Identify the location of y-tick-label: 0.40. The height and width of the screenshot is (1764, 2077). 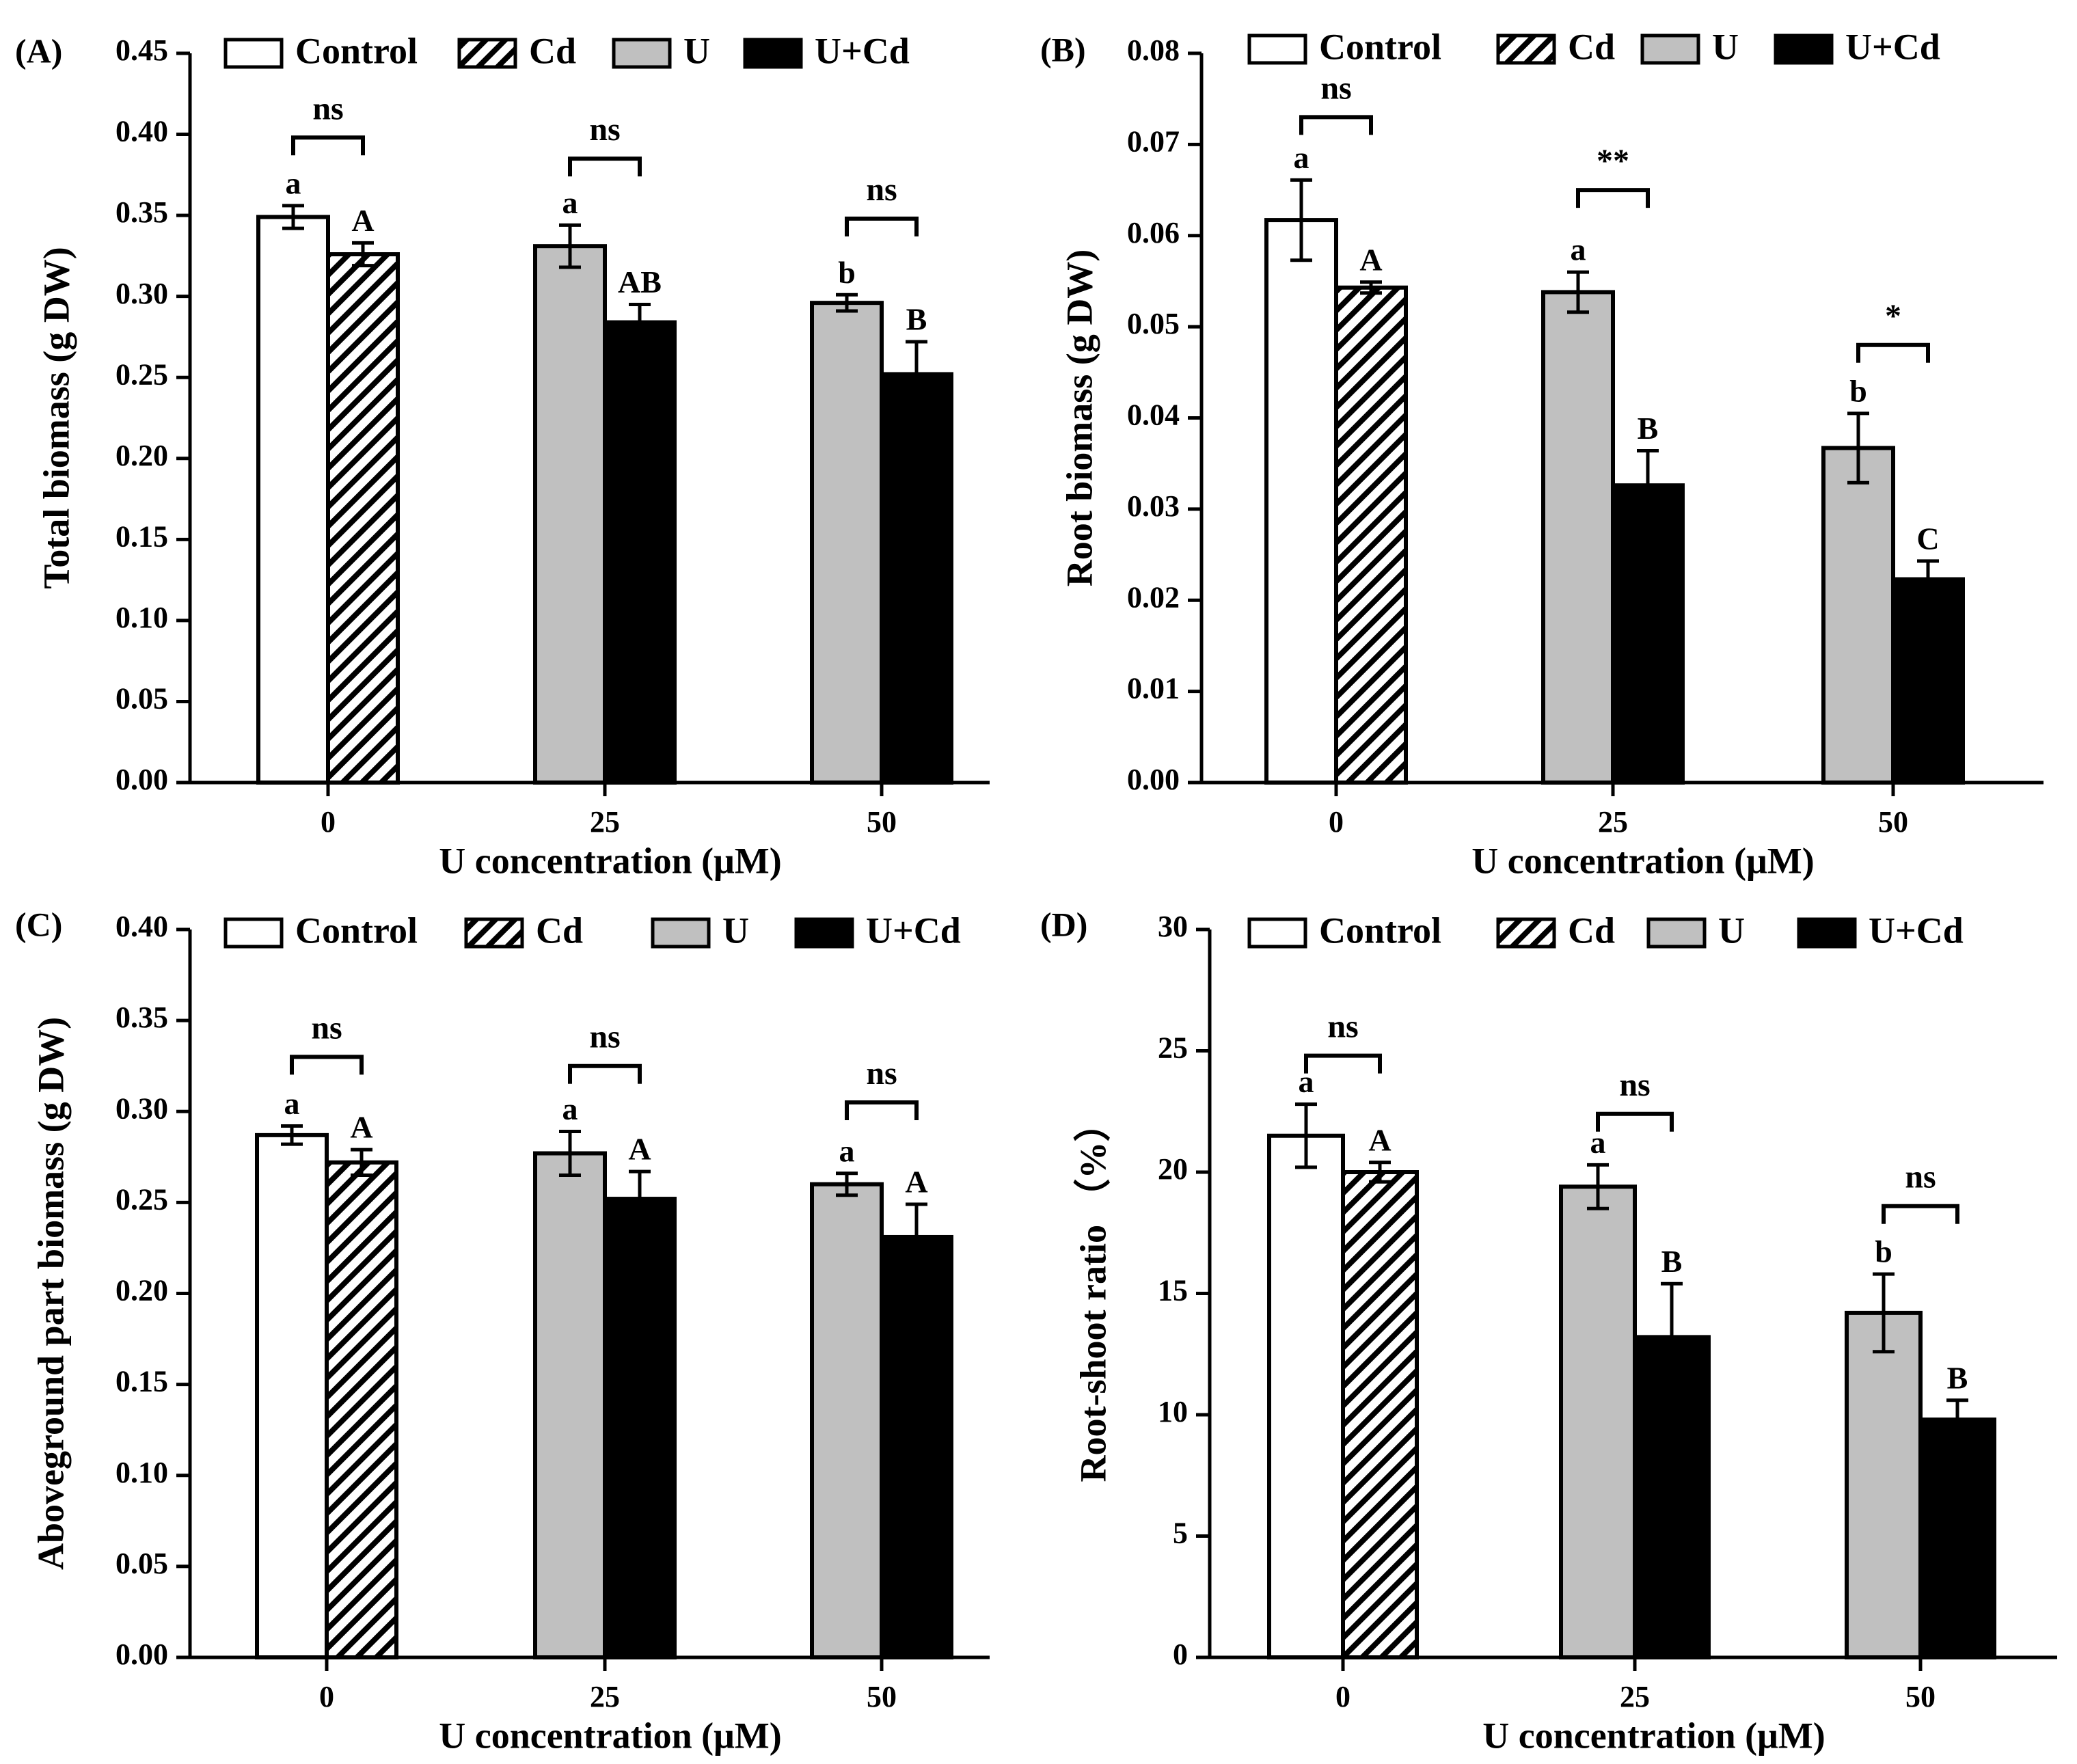
(142, 131).